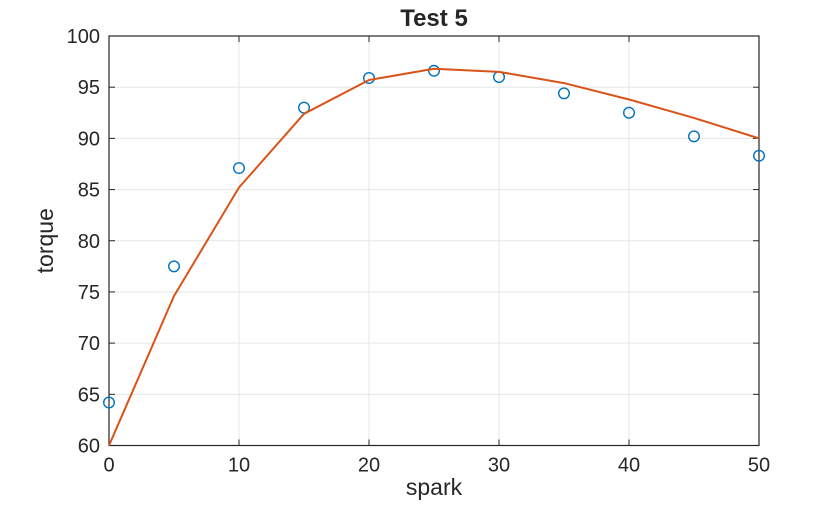 The width and height of the screenshot is (840, 505). Describe the element at coordinates (89, 344) in the screenshot. I see `y-tick-label: 70` at that location.